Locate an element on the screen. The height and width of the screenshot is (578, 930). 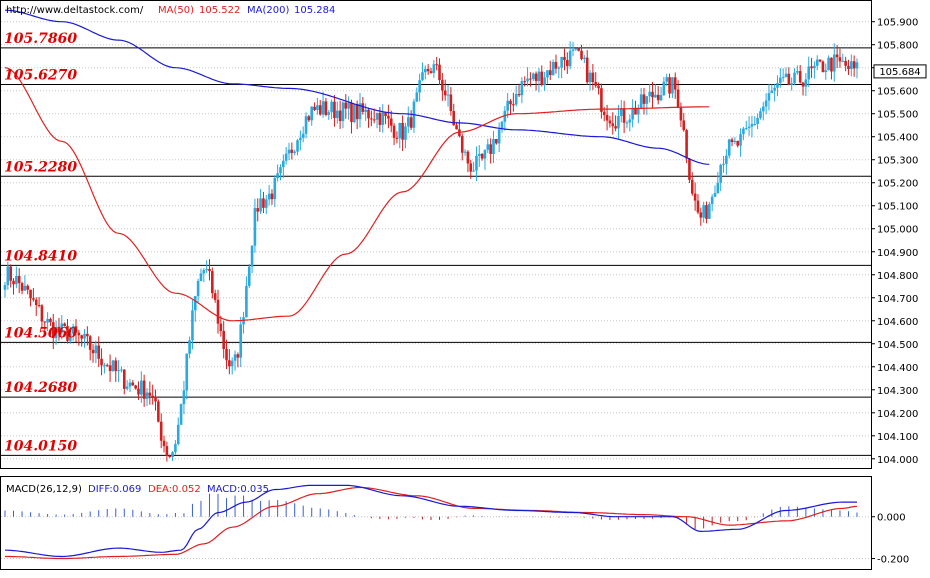
price-tick-label: 104.100 is located at coordinates (897, 437).